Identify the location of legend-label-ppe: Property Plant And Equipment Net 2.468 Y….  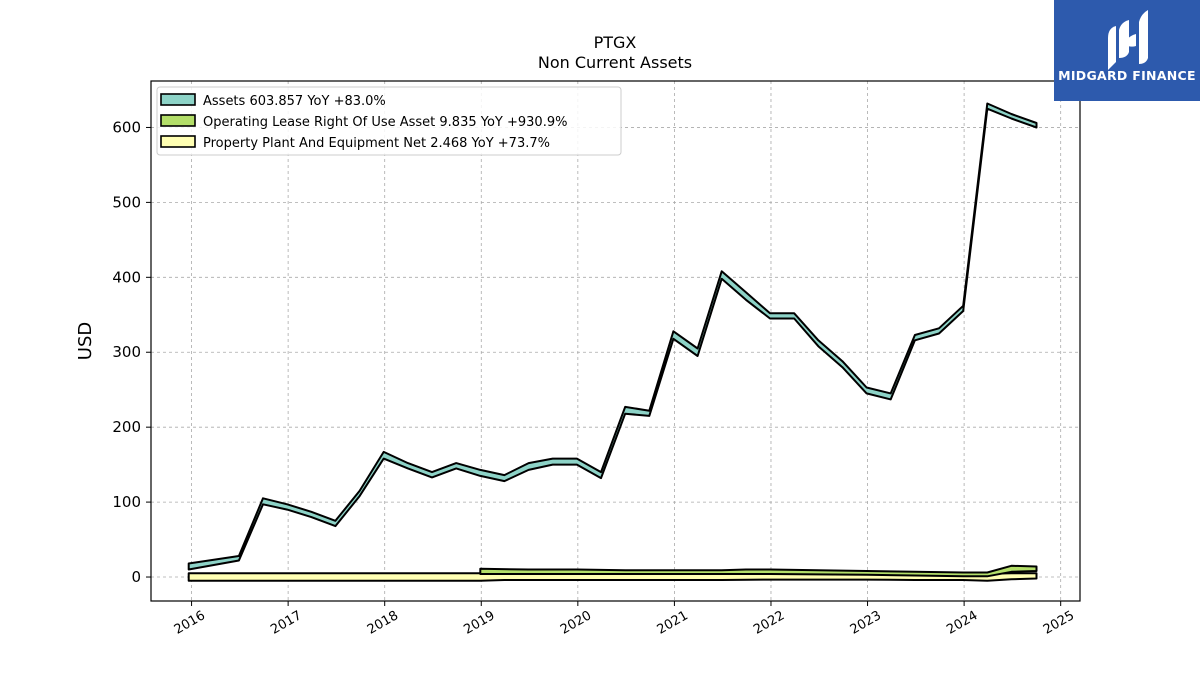
(376, 143).